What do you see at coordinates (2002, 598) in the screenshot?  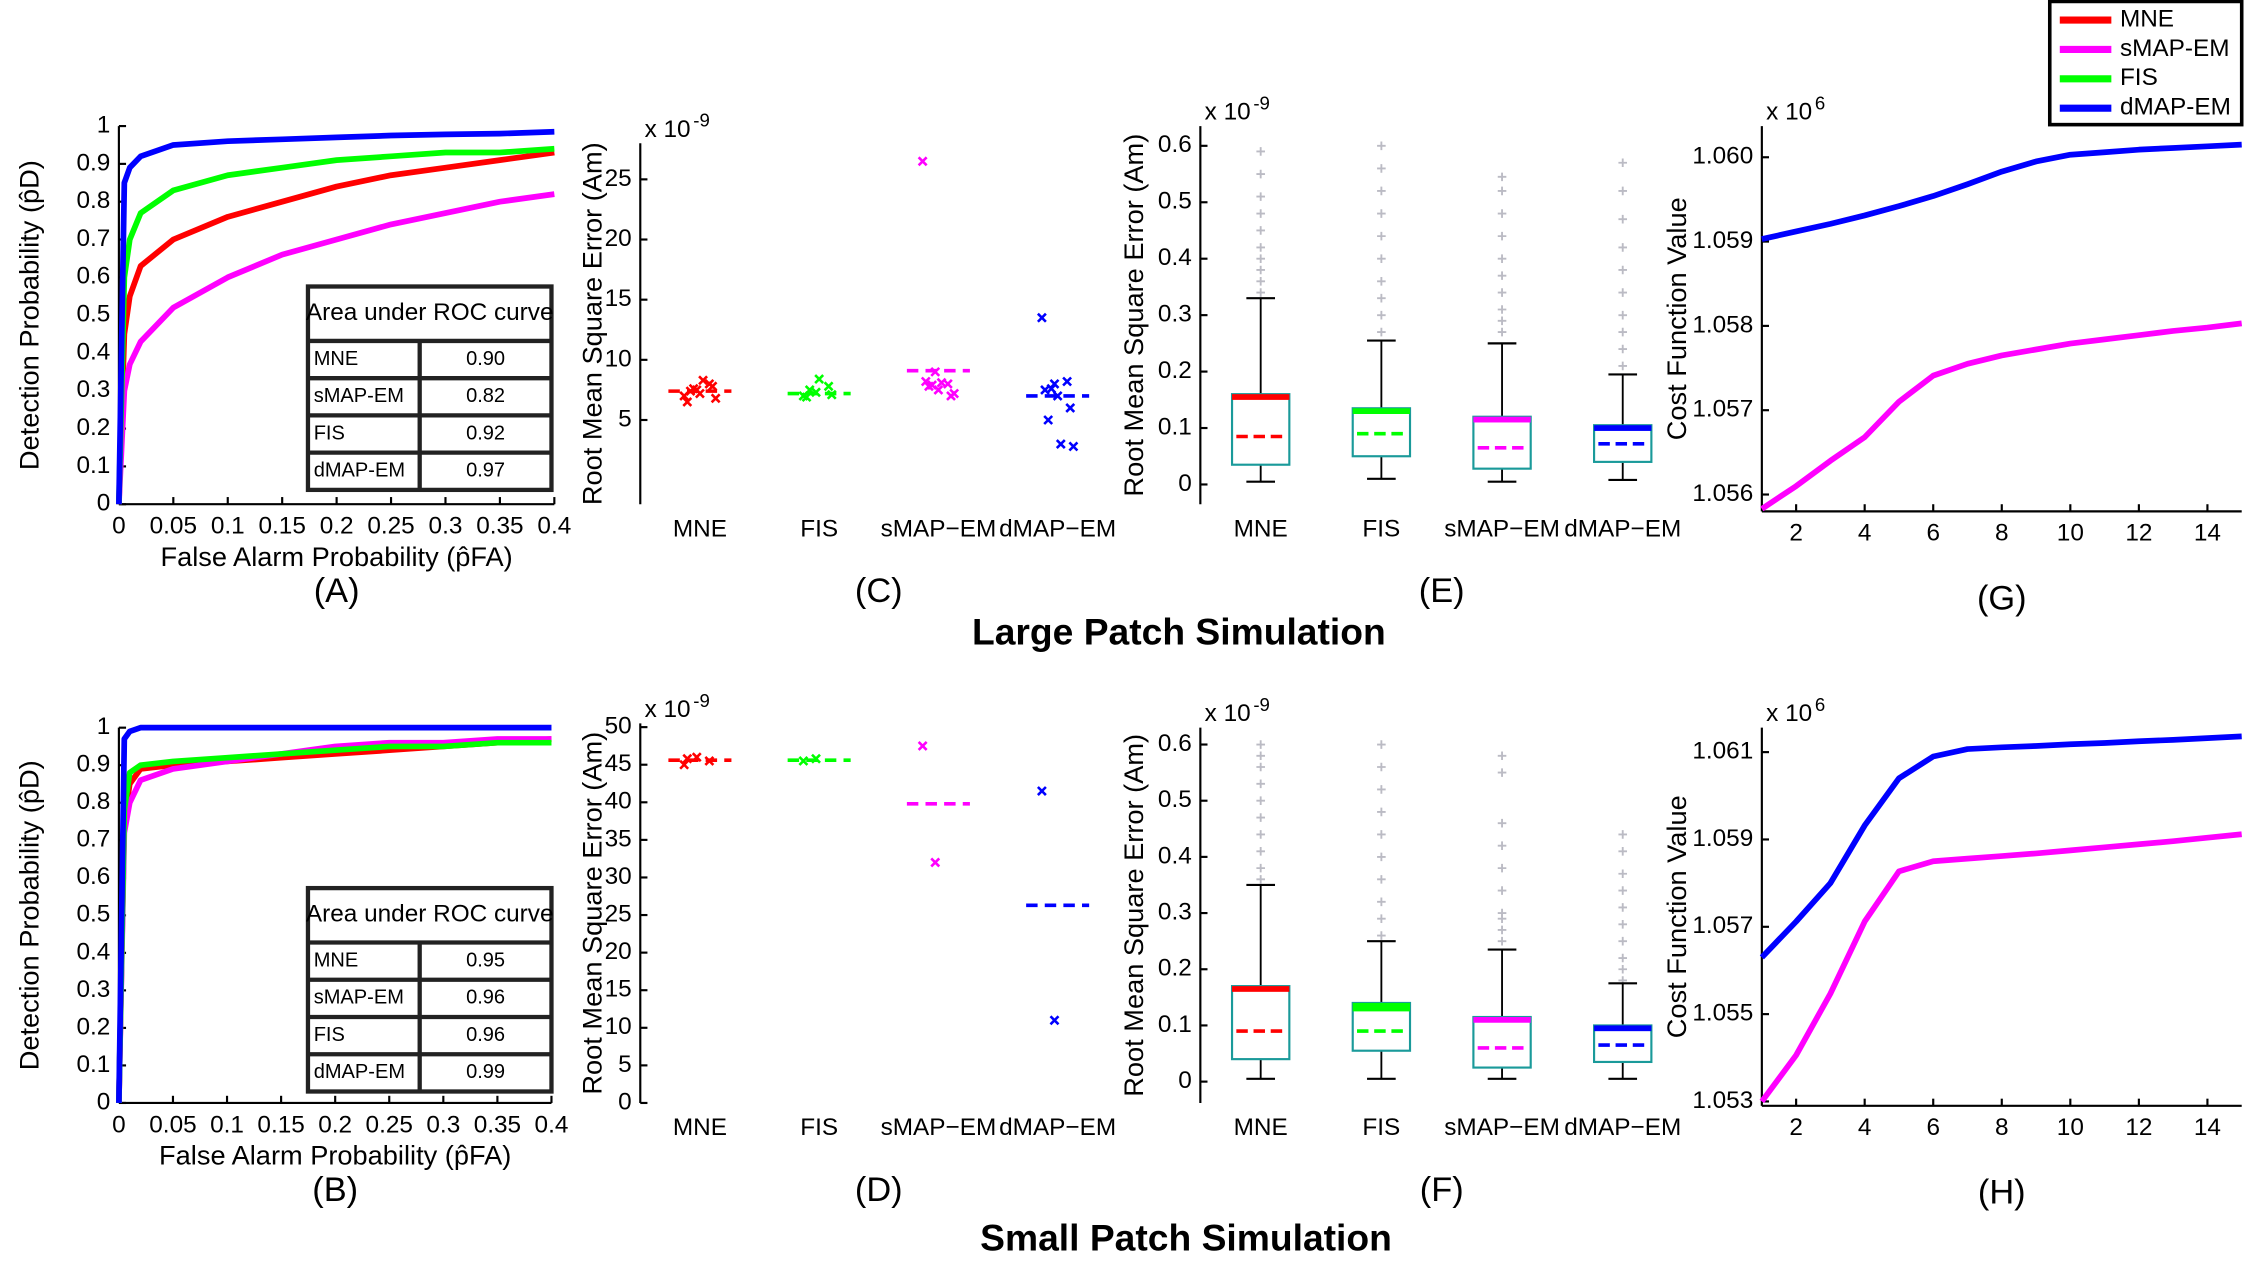 I see `panel-label: (G)` at bounding box center [2002, 598].